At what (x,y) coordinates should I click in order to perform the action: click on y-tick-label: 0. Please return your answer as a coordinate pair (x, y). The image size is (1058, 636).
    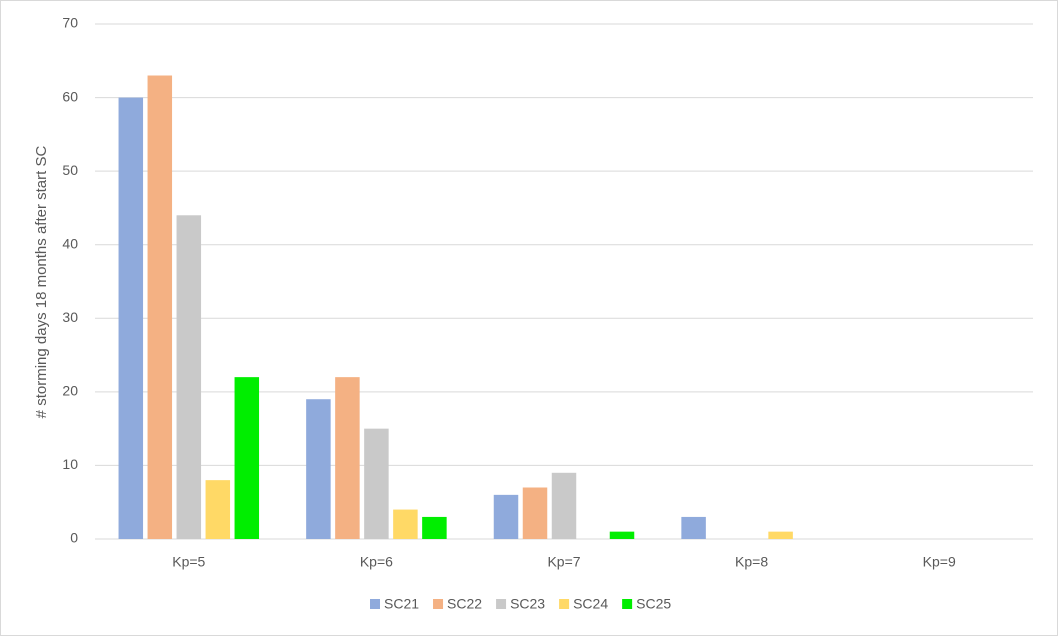
    Looking at the image, I should click on (74, 538).